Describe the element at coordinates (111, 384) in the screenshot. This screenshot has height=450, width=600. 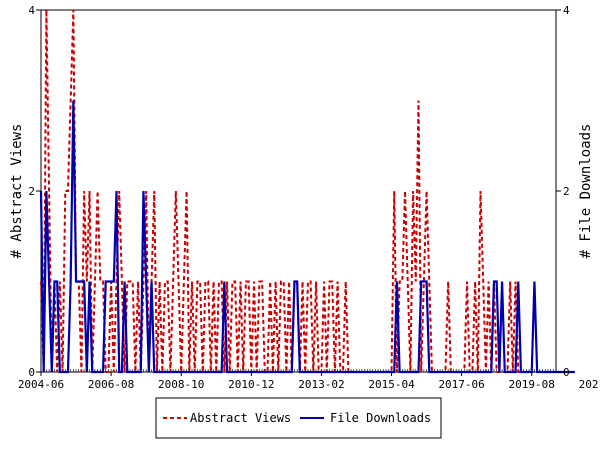
I see `x-tick-label: 2006-08` at that location.